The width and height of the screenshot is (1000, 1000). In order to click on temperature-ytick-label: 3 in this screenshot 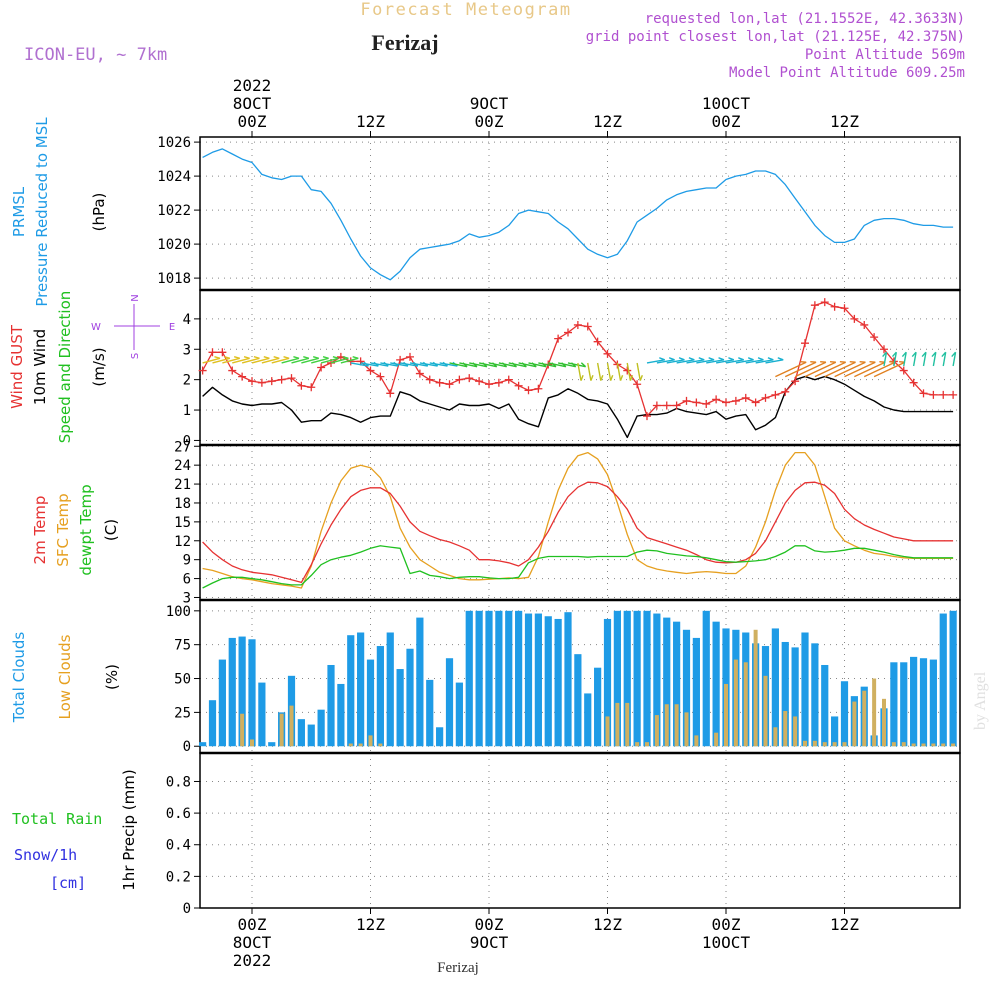, I will do `click(187, 598)`.